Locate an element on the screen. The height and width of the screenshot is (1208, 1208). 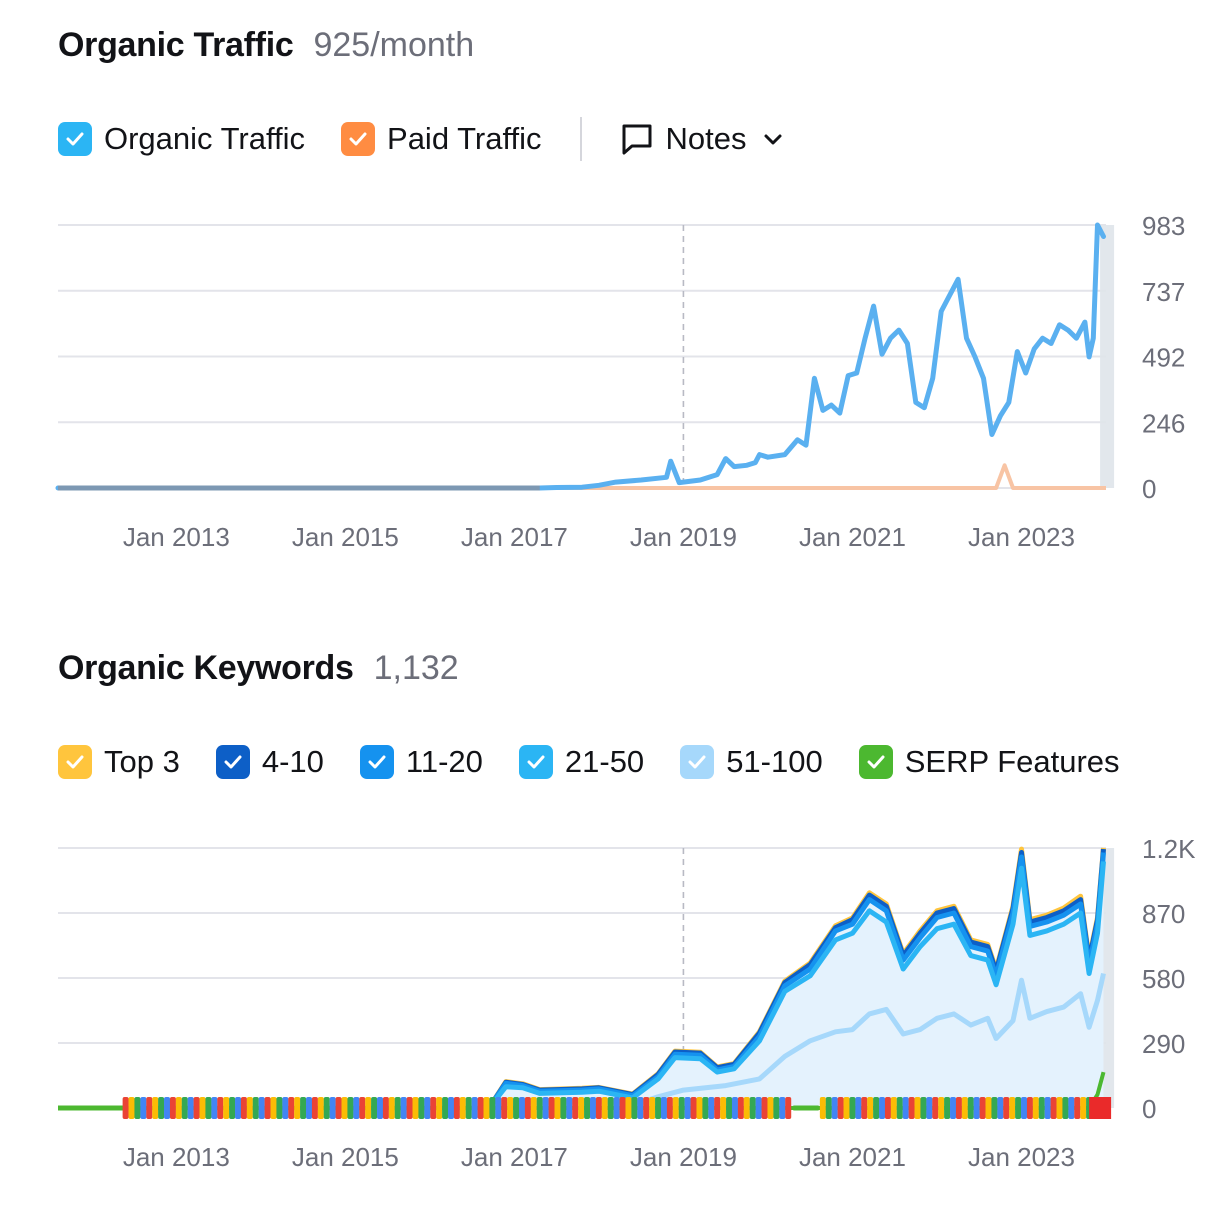
legend-4-10: 4-10 is located at coordinates (269, 762).